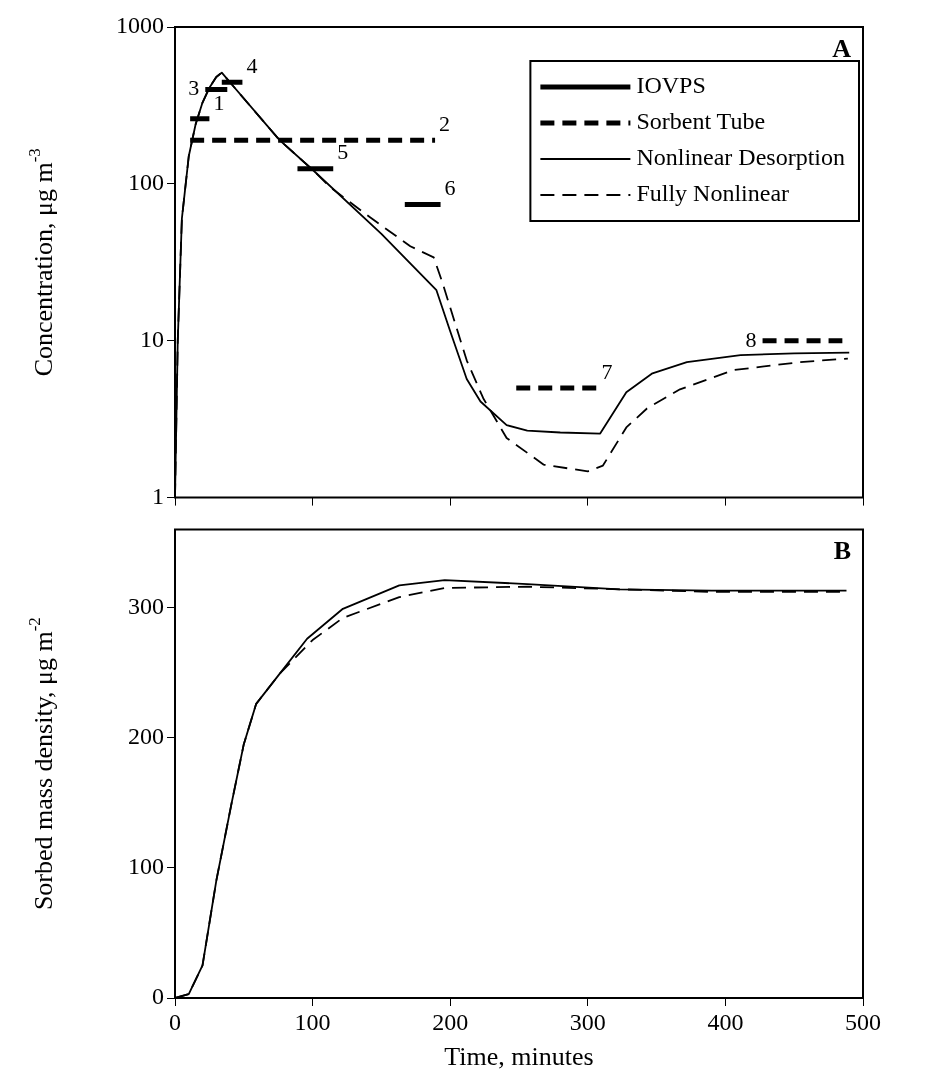 The height and width of the screenshot is (1082, 937). I want to click on annotation: 3, so click(194, 88).